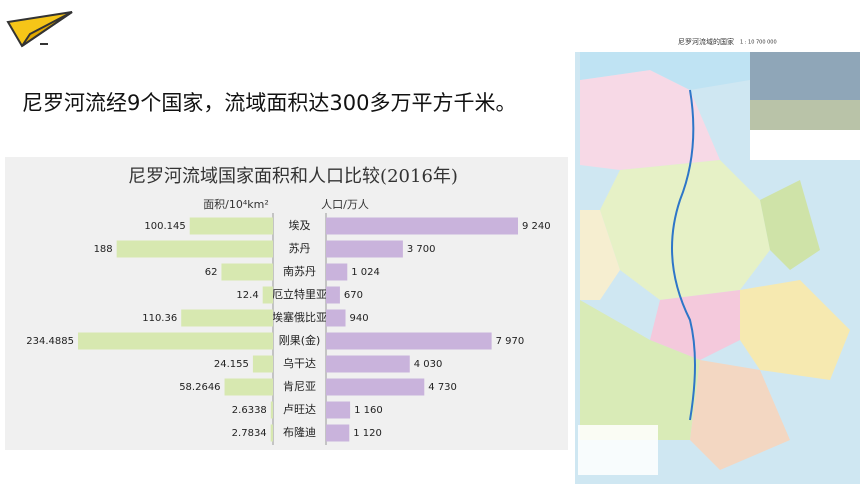 The height and width of the screenshot is (488, 860). I want to click on left-axis-label: 面积/10⁴km², so click(236, 204).